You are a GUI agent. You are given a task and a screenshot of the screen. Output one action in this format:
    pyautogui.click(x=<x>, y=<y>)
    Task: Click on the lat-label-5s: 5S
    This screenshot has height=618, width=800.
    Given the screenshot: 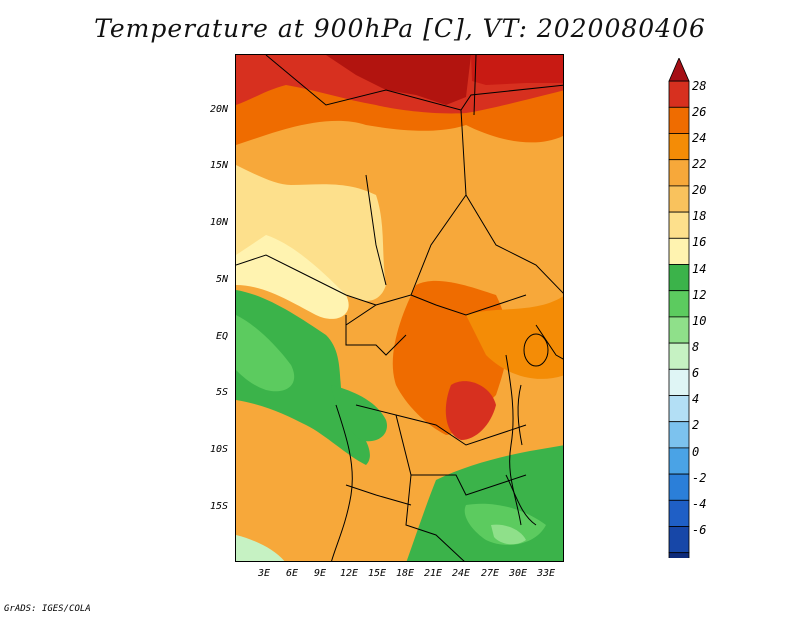 What is the action you would take?
    pyautogui.click(x=221, y=392)
    